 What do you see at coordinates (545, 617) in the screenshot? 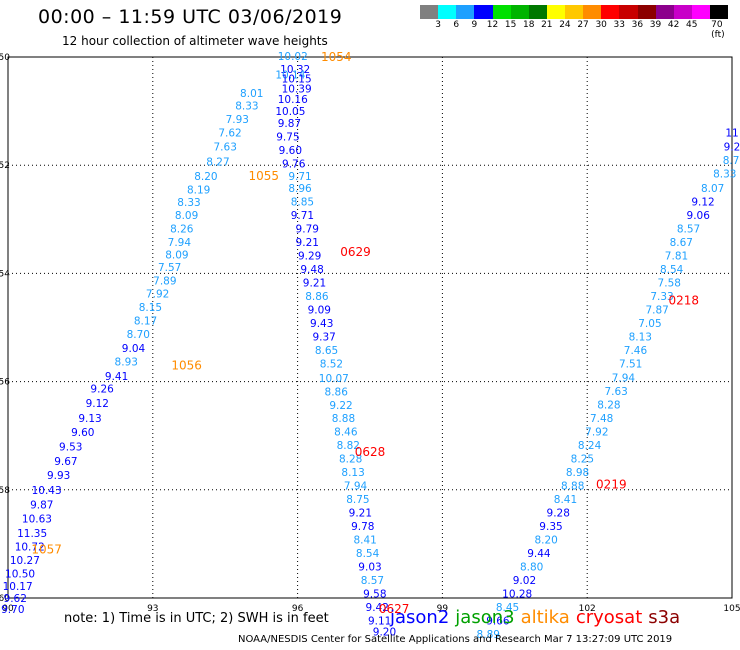
I see `legend-item-altika: altika` at bounding box center [545, 617].